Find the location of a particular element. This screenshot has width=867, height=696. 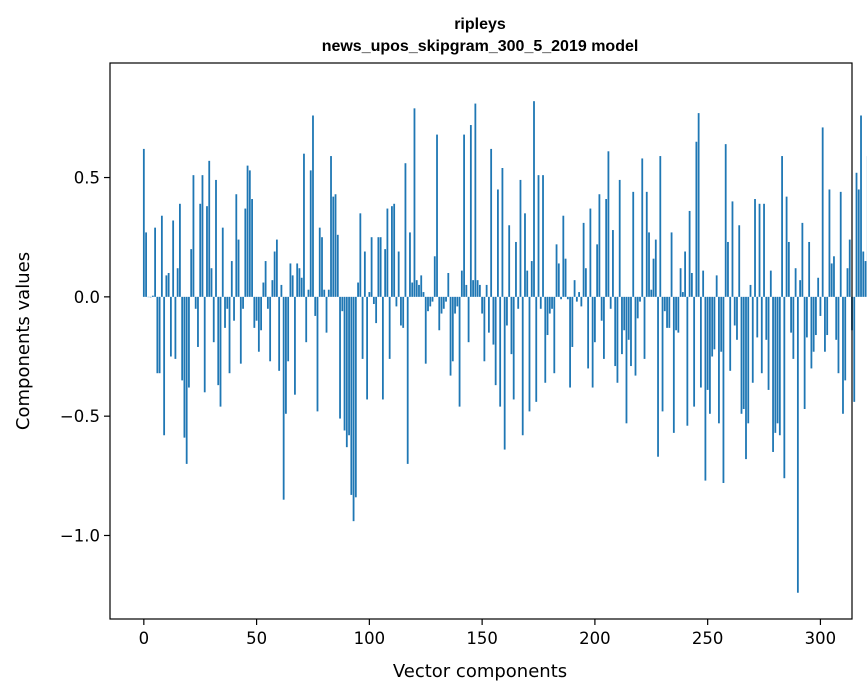

x-tick-label: 50 is located at coordinates (256, 638).